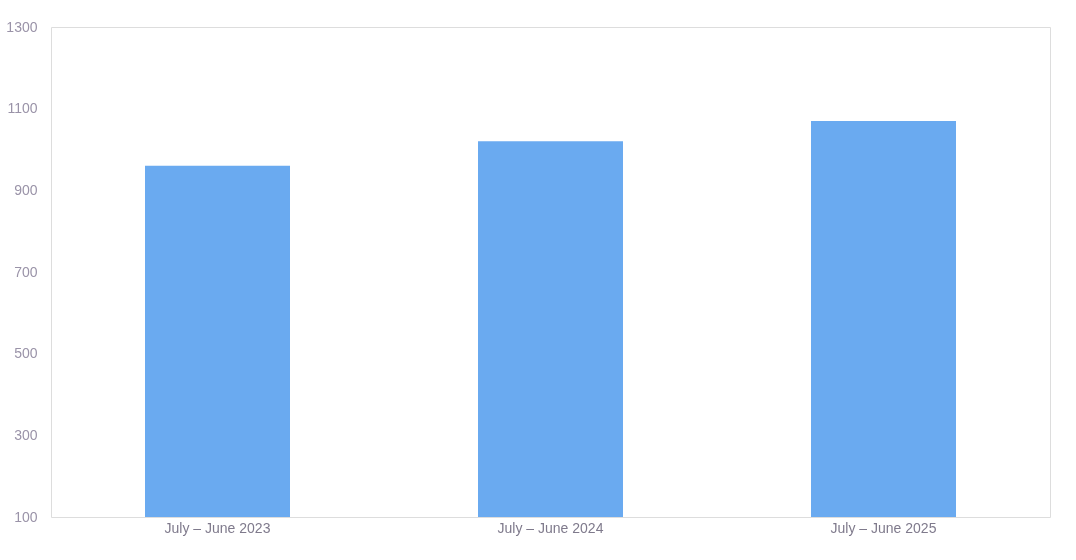  Describe the element at coordinates (26, 189) in the screenshot. I see `y-tick-label: 900` at that location.